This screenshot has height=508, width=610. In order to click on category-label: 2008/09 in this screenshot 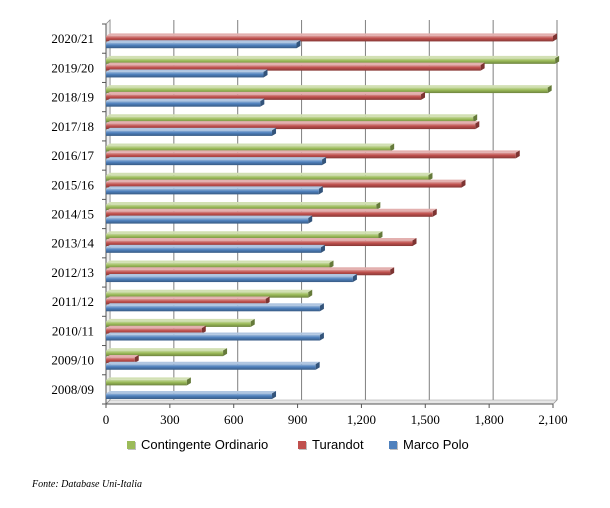, I will do `click(72, 389)`.